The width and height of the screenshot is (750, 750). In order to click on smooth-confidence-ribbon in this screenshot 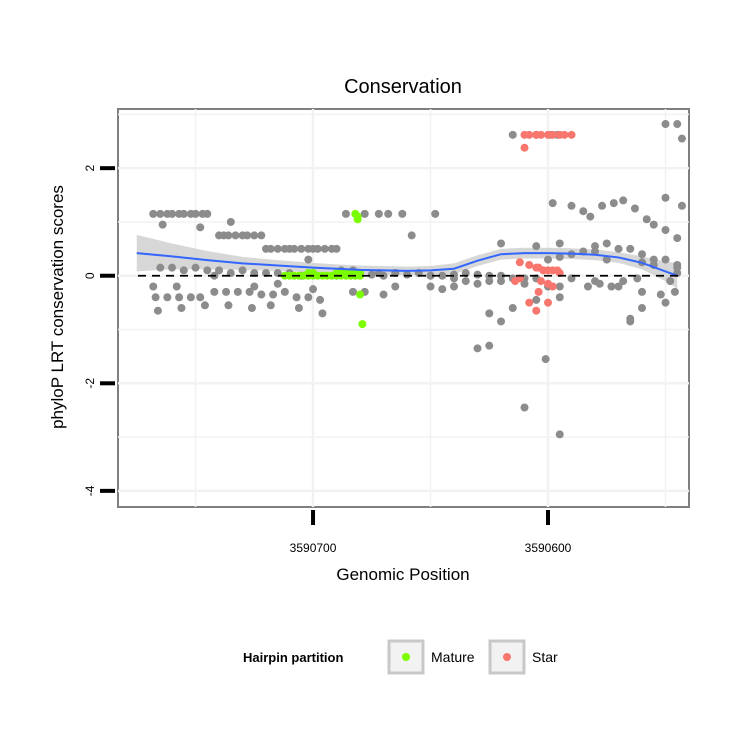, I will do `click(407, 261)`.